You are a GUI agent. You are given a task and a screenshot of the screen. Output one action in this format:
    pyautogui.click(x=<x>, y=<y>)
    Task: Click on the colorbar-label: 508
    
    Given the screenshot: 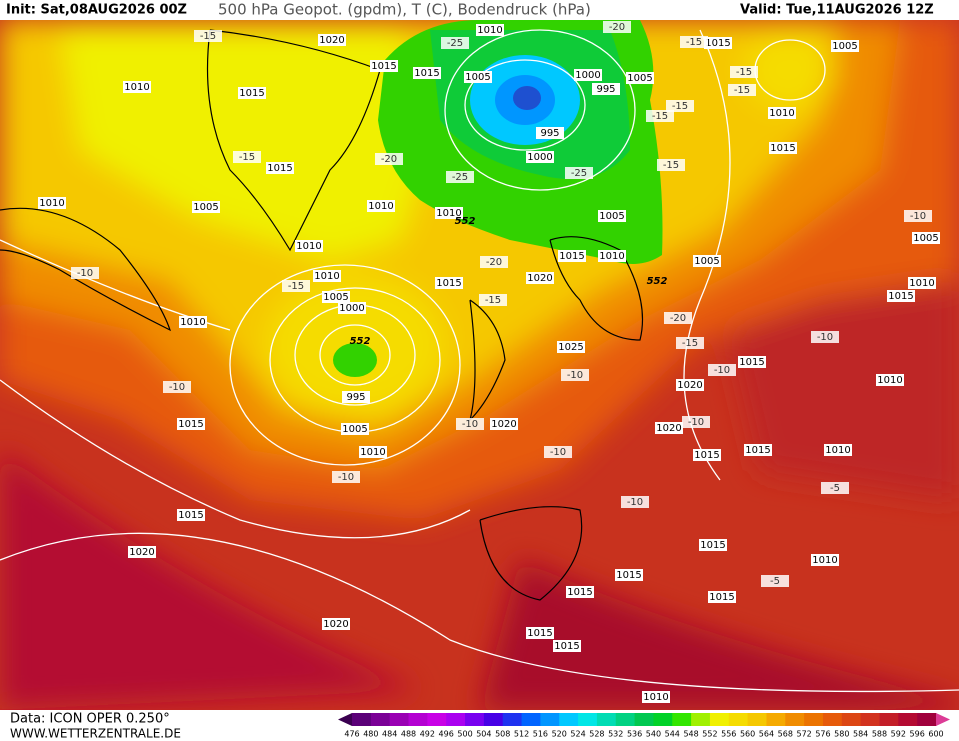 What is the action you would take?
    pyautogui.click(x=502, y=734)
    